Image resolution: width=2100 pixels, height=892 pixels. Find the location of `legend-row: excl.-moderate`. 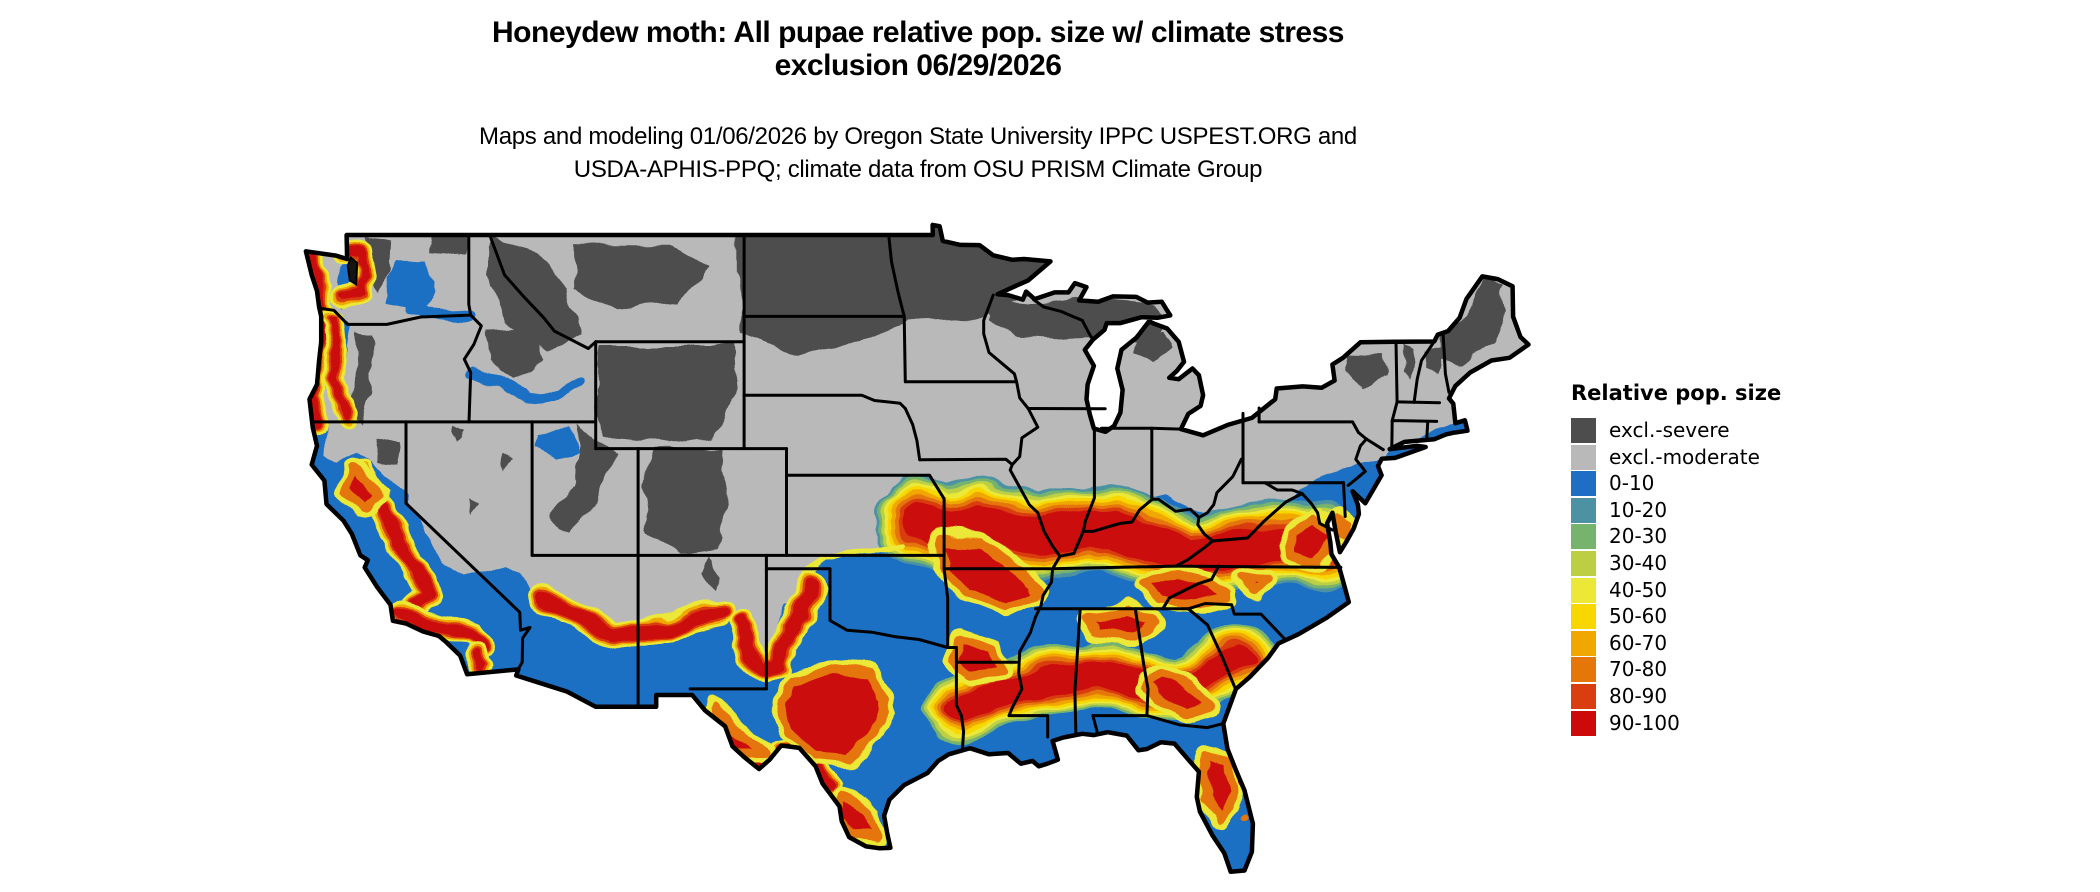

legend-row: excl.-moderate is located at coordinates (1676, 457).